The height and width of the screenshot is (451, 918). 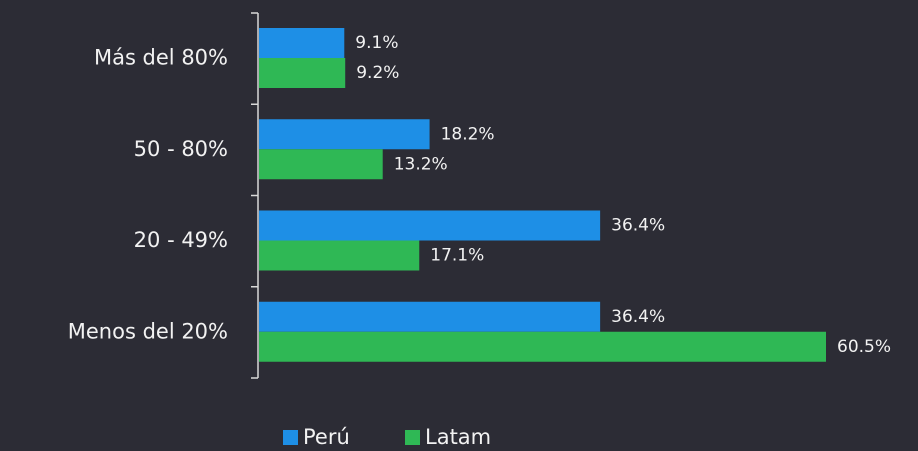 What do you see at coordinates (457, 256) in the screenshot?
I see `value-label: 17.1%` at bounding box center [457, 256].